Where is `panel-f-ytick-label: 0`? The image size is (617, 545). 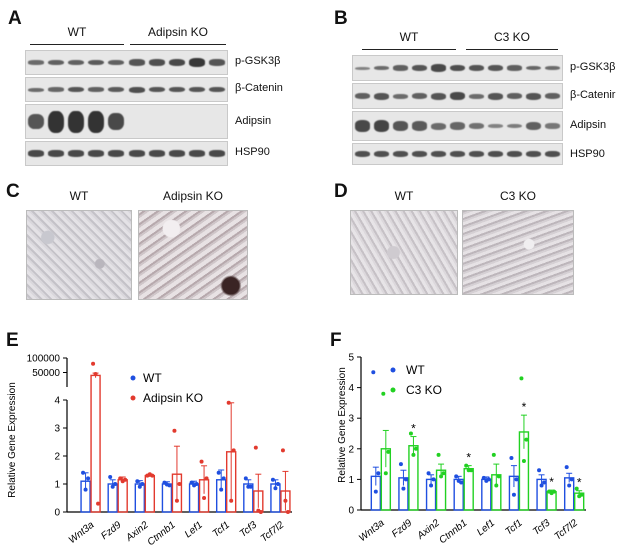
panel-f-ytick-label: 0 is located at coordinates (351, 511).